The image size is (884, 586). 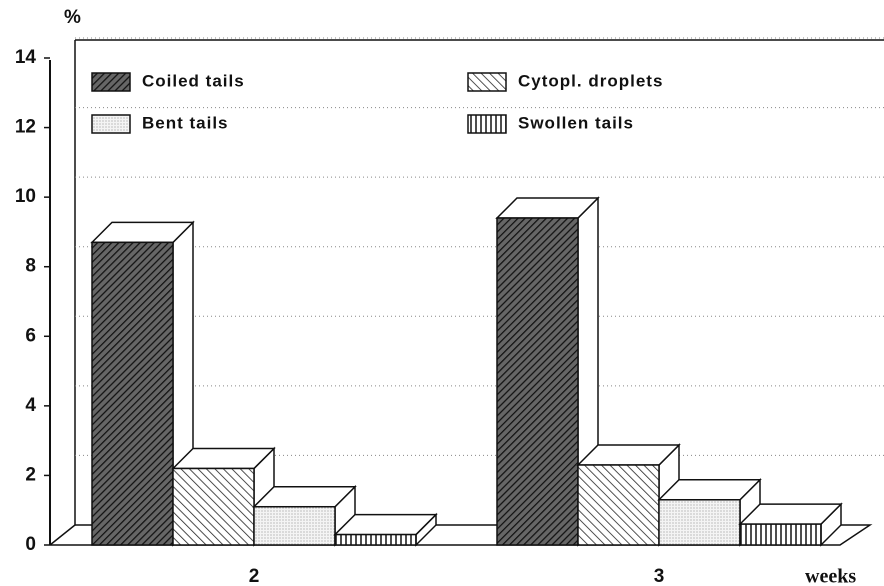 What do you see at coordinates (193, 80) in the screenshot?
I see `legend-label: Coiled tails` at bounding box center [193, 80].